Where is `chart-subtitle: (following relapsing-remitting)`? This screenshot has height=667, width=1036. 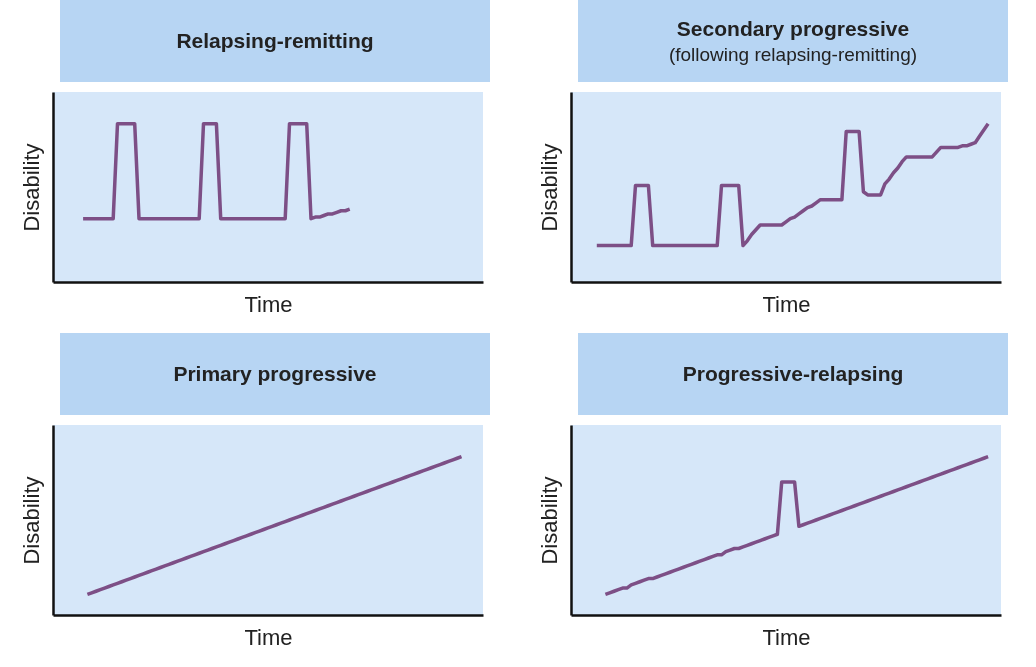 chart-subtitle: (following relapsing-remitting) is located at coordinates (793, 54).